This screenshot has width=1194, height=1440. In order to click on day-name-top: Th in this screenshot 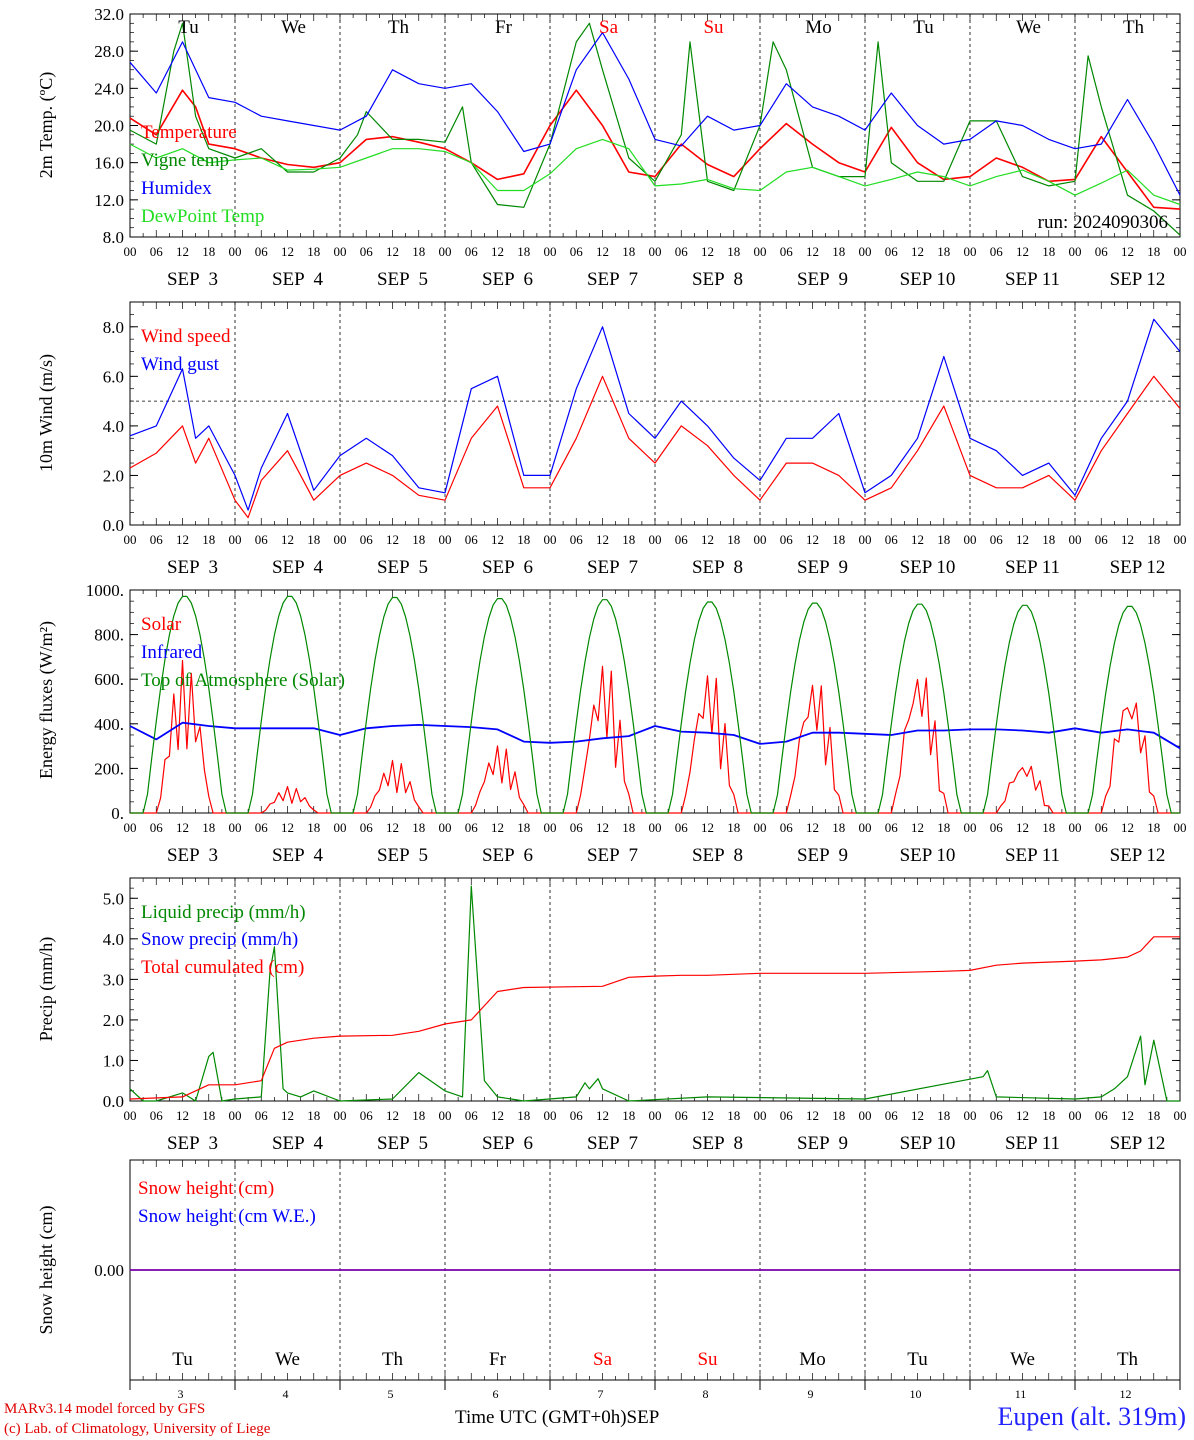, I will do `click(399, 27)`.